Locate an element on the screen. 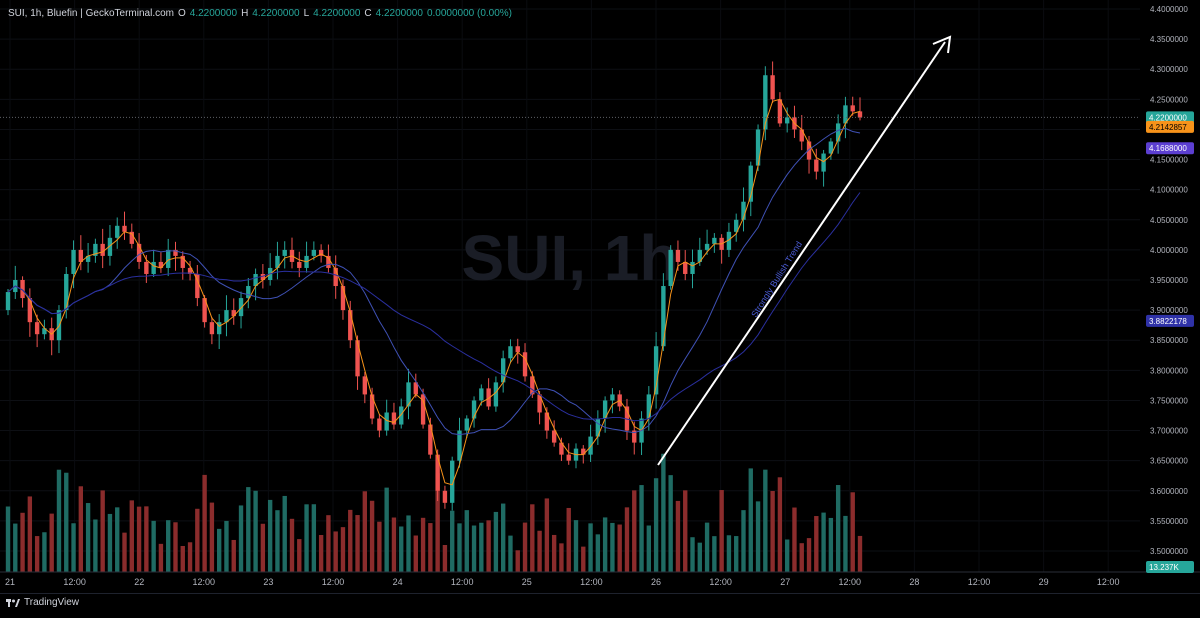 This screenshot has height=618, width=1200. low-label: L is located at coordinates (306, 13).